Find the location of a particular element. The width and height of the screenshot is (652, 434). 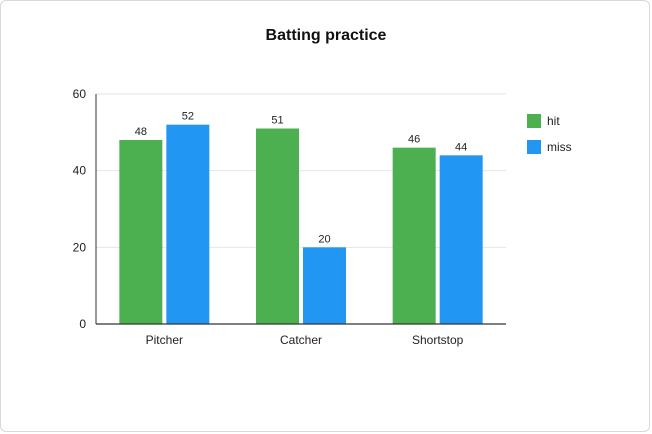

y-axis: 0 20 40 60 is located at coordinates (85, 209).